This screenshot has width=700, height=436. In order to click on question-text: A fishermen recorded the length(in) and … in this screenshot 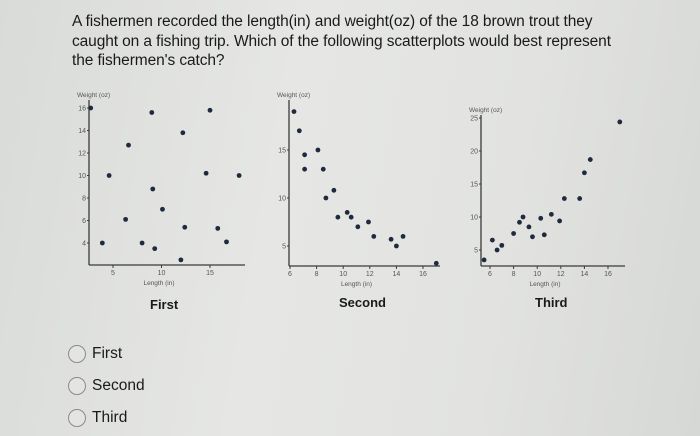, I will do `click(341, 41)`.